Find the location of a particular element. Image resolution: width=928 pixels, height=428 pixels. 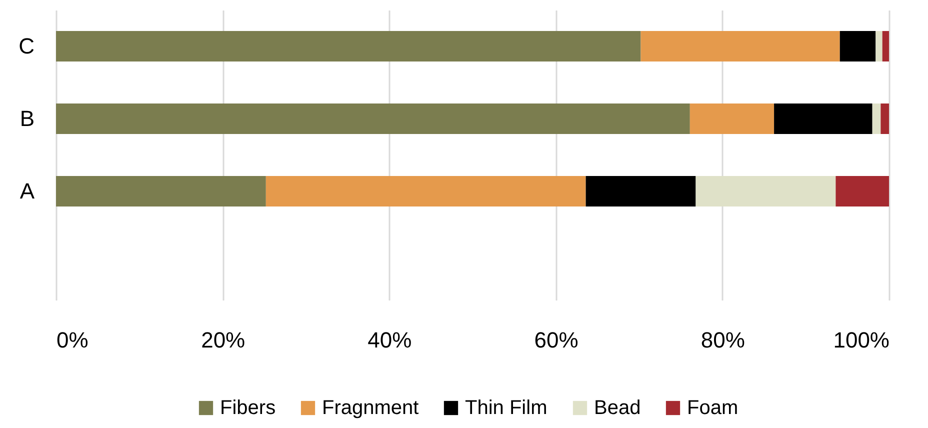

x-tick-label: 0% is located at coordinates (72, 340).